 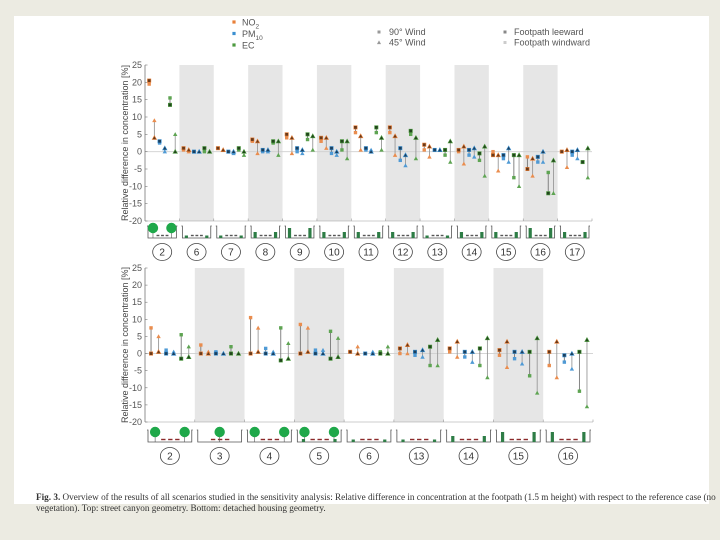 What do you see at coordinates (419, 457) in the screenshot?
I see `scenario-label: 13` at bounding box center [419, 457].